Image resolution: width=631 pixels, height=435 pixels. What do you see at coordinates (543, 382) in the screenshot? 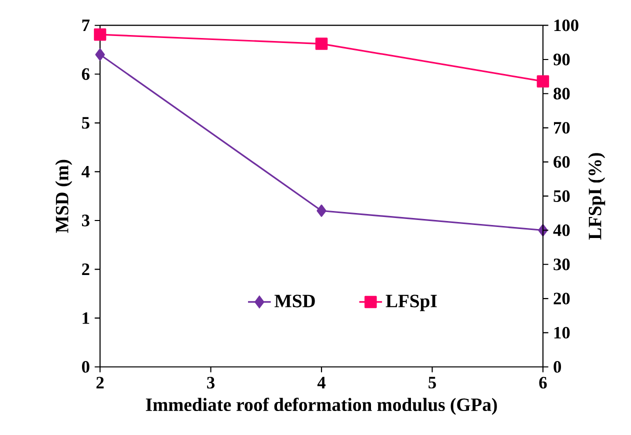
I see `x-tick-label: 6` at bounding box center [543, 382].